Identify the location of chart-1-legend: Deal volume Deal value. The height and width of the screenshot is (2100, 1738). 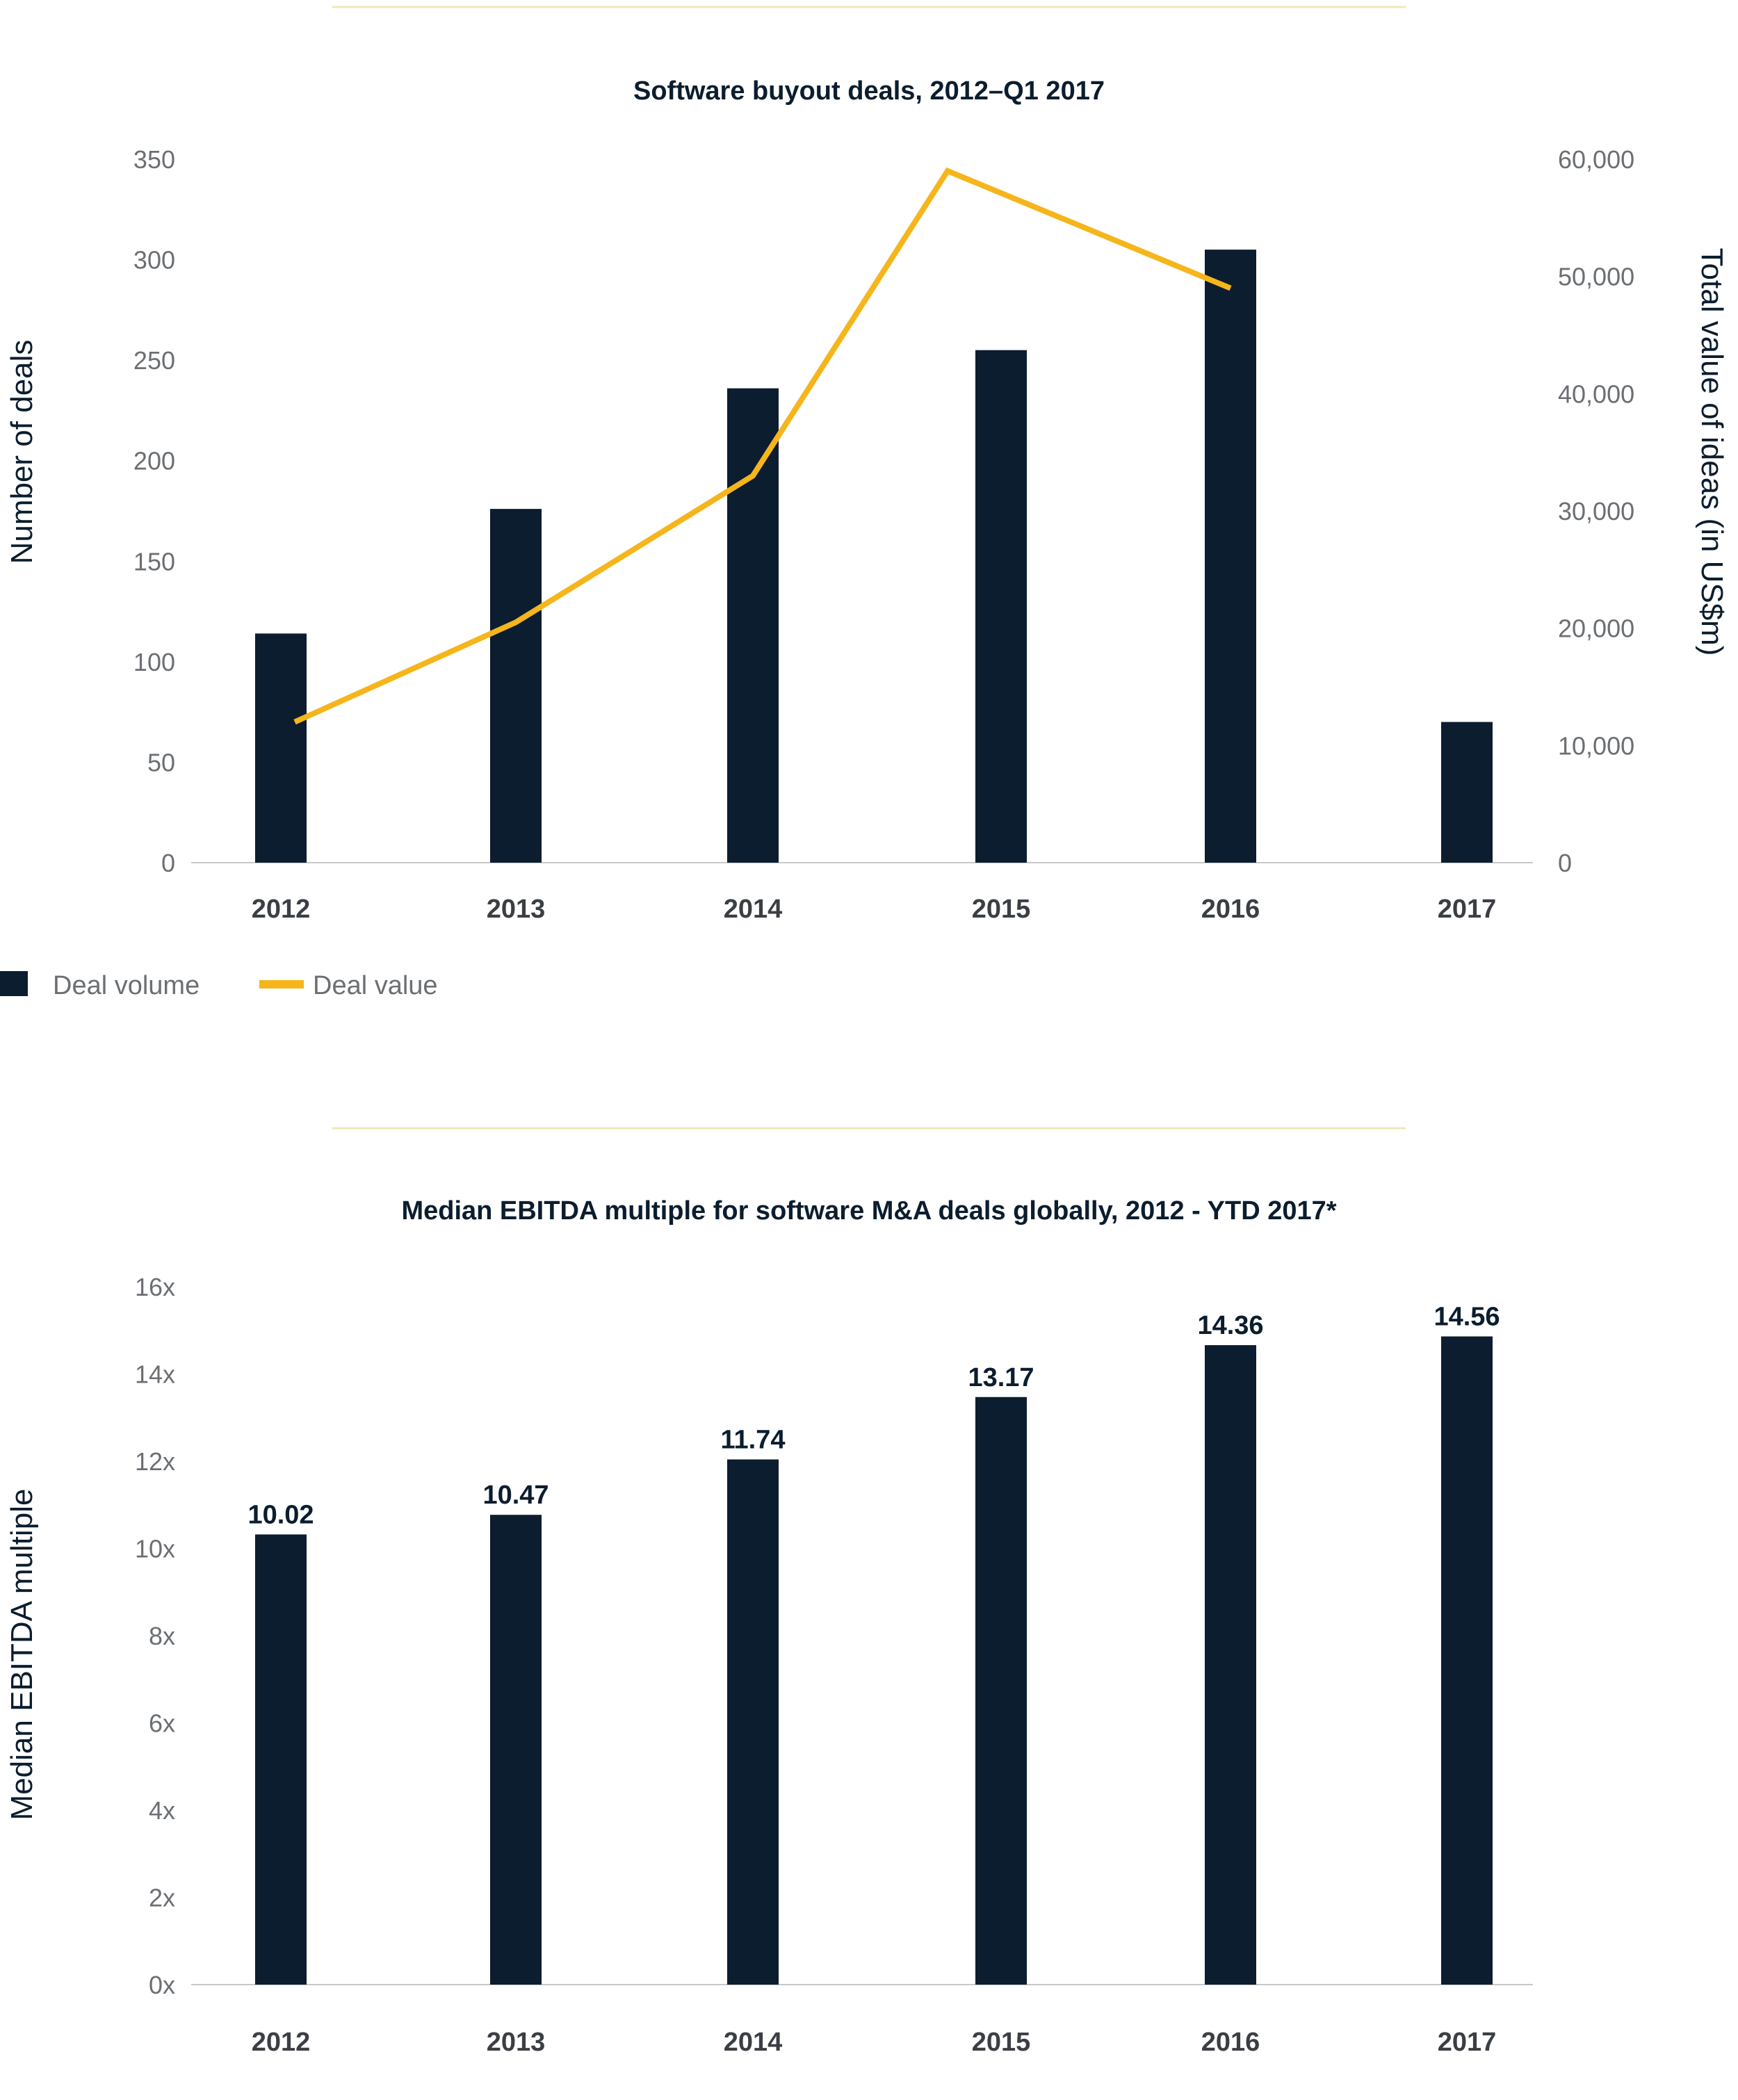
(219, 986).